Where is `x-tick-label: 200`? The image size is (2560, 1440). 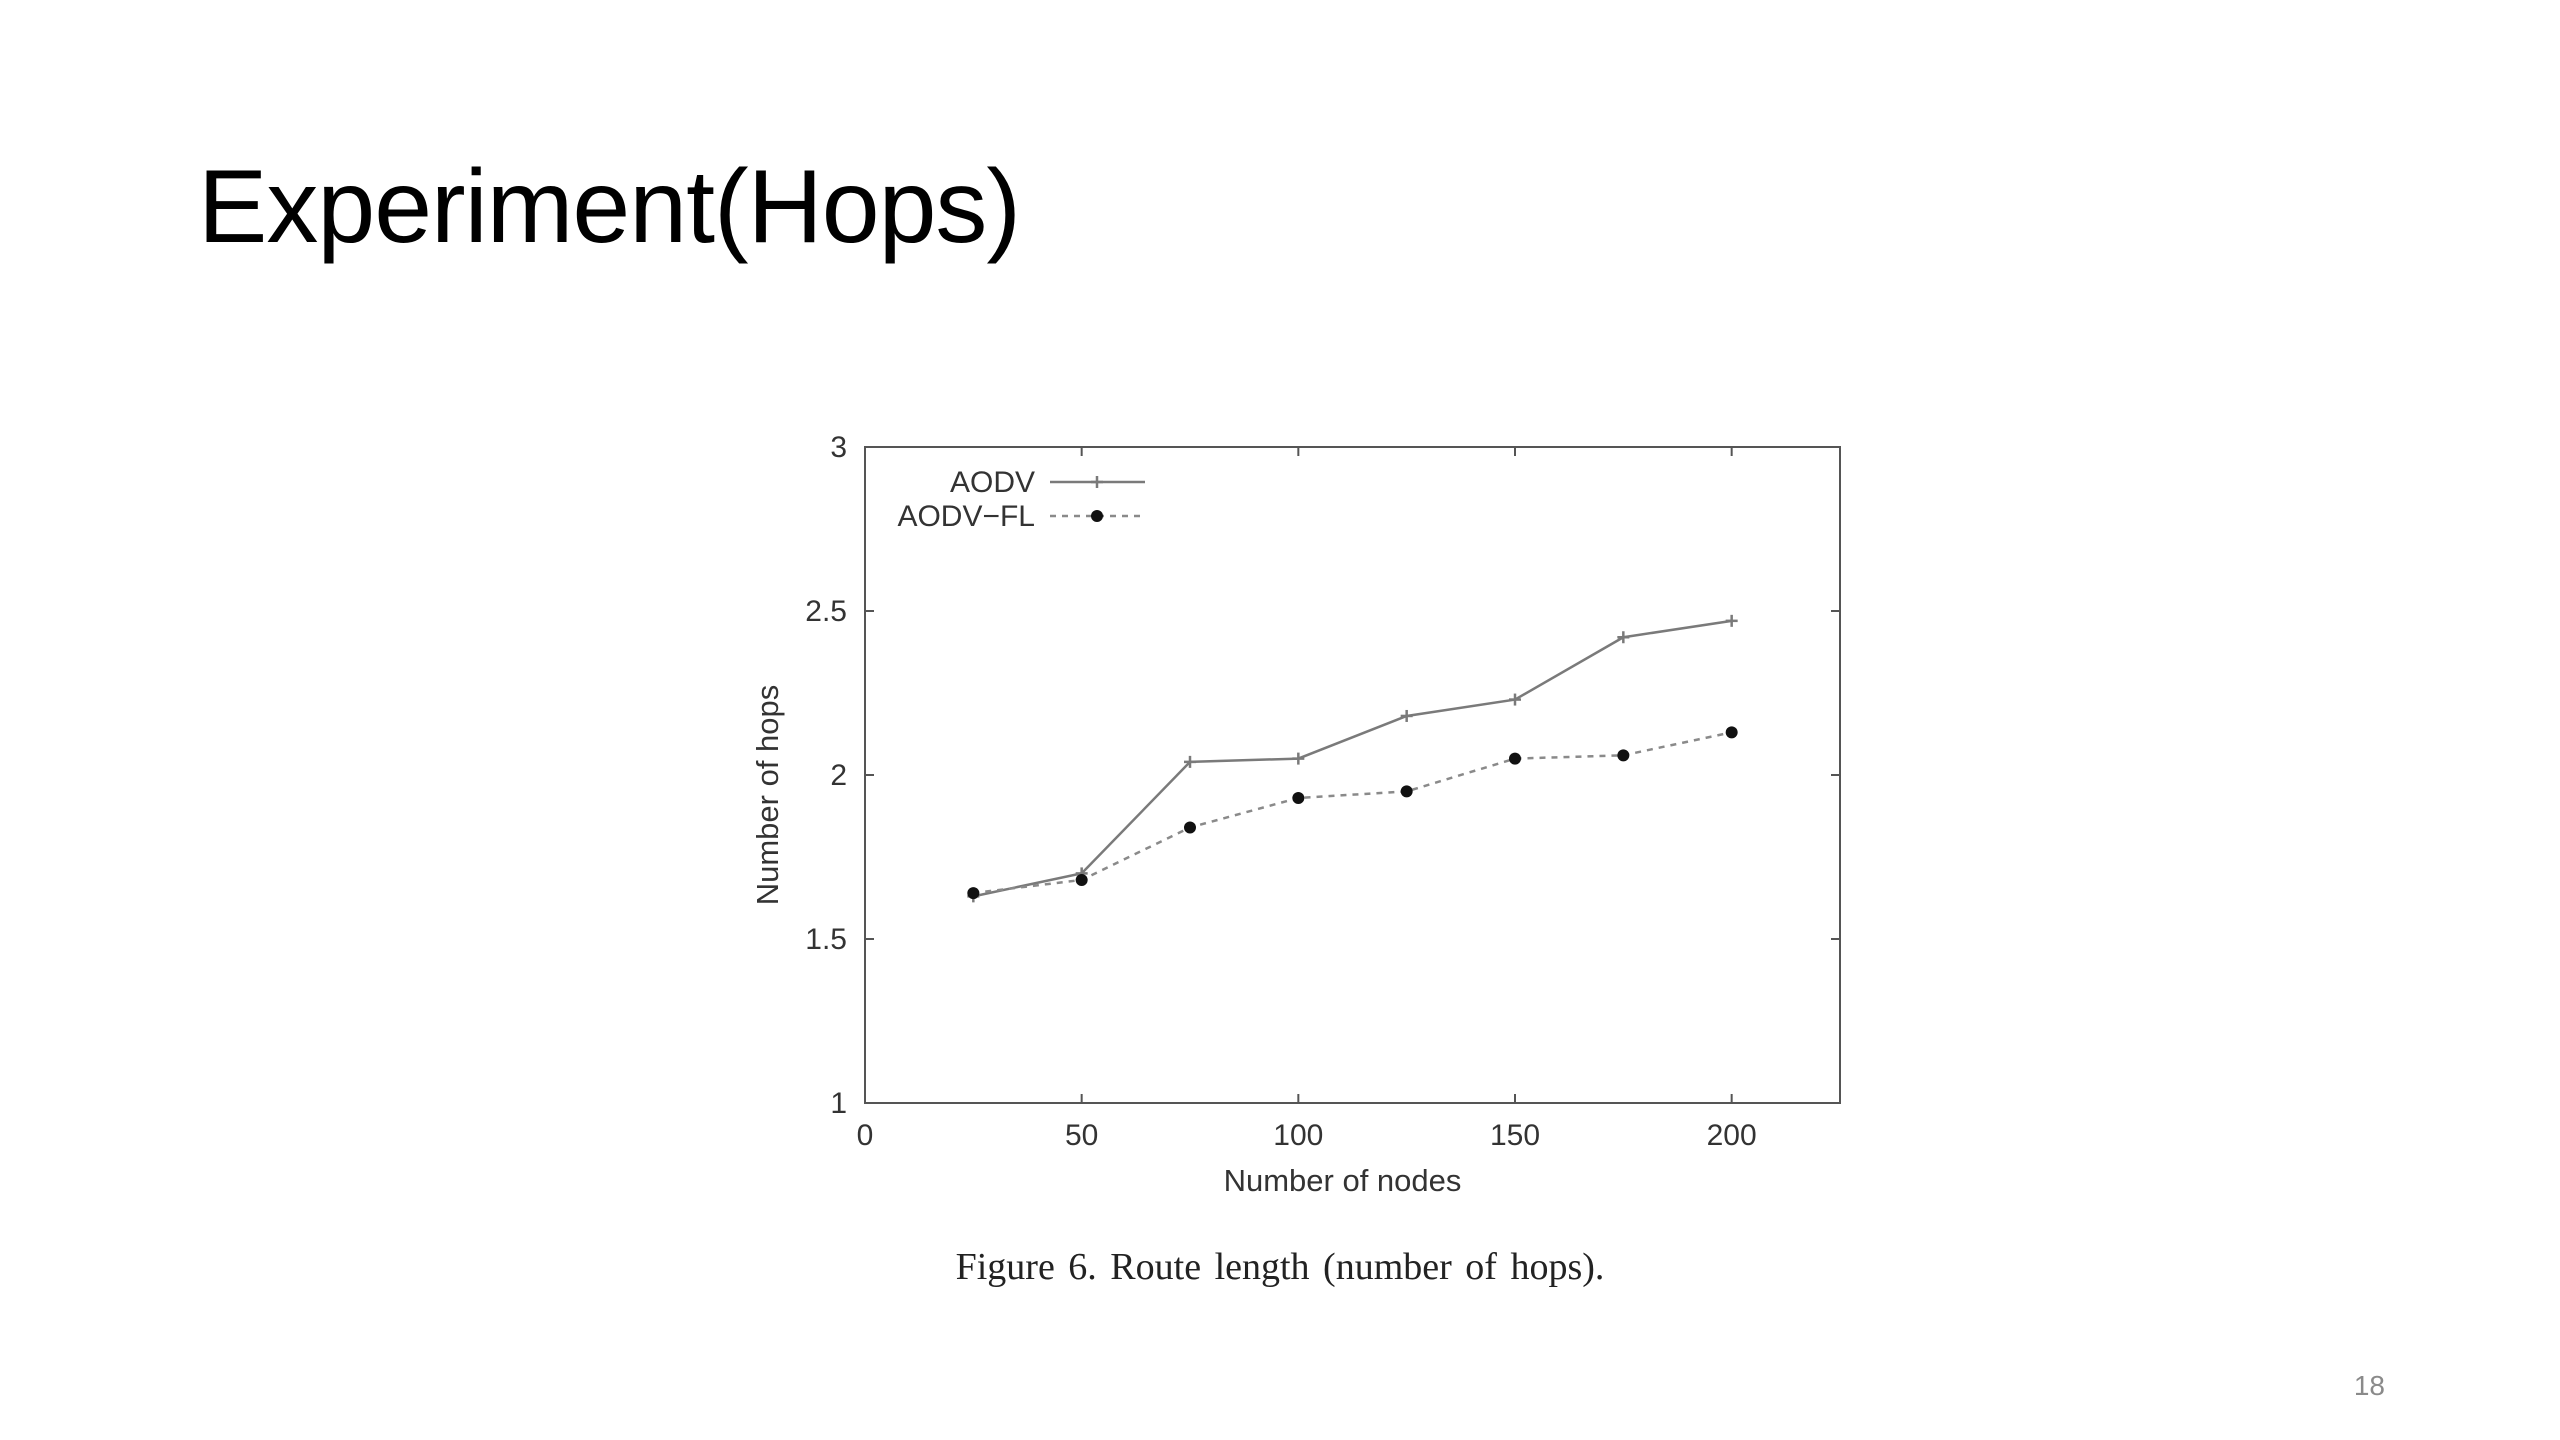
x-tick-label: 200 is located at coordinates (1732, 1135).